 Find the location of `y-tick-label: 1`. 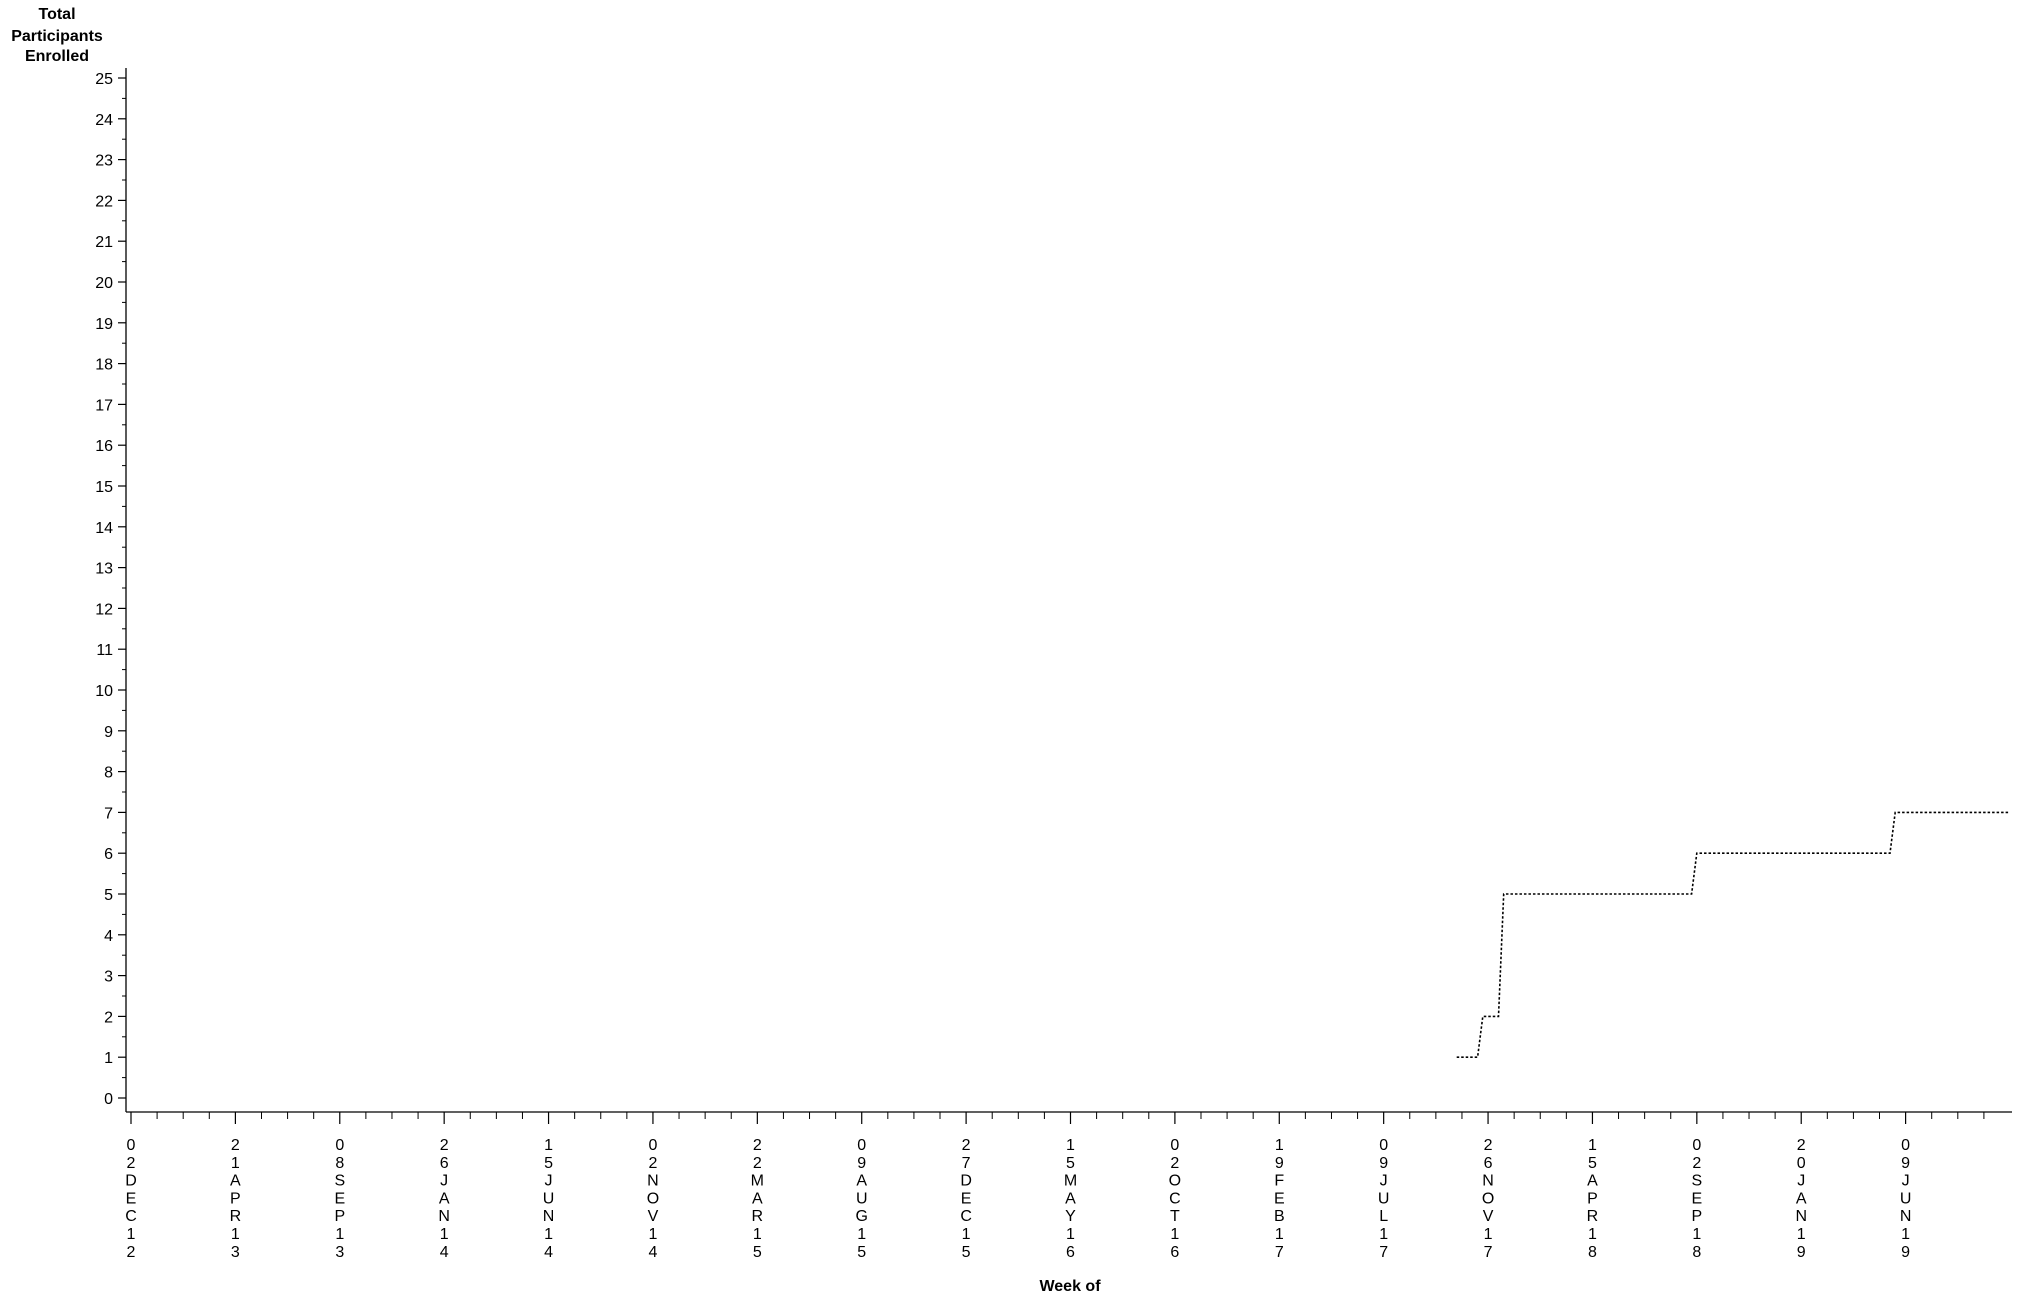

y-tick-label: 1 is located at coordinates (108, 1058).